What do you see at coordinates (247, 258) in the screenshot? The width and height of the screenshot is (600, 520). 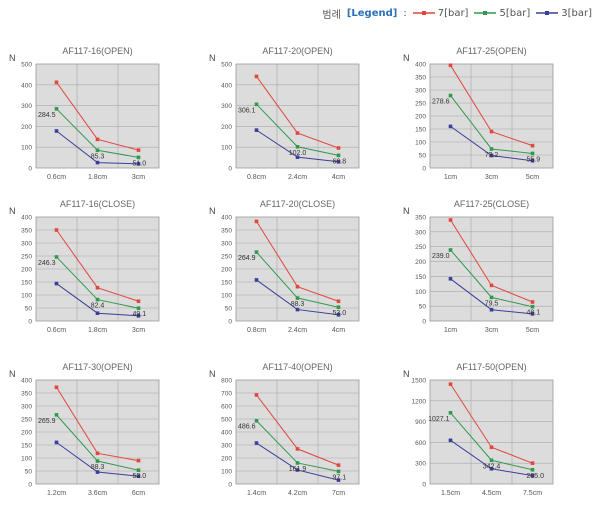 I see `data-label: 264.9` at bounding box center [247, 258].